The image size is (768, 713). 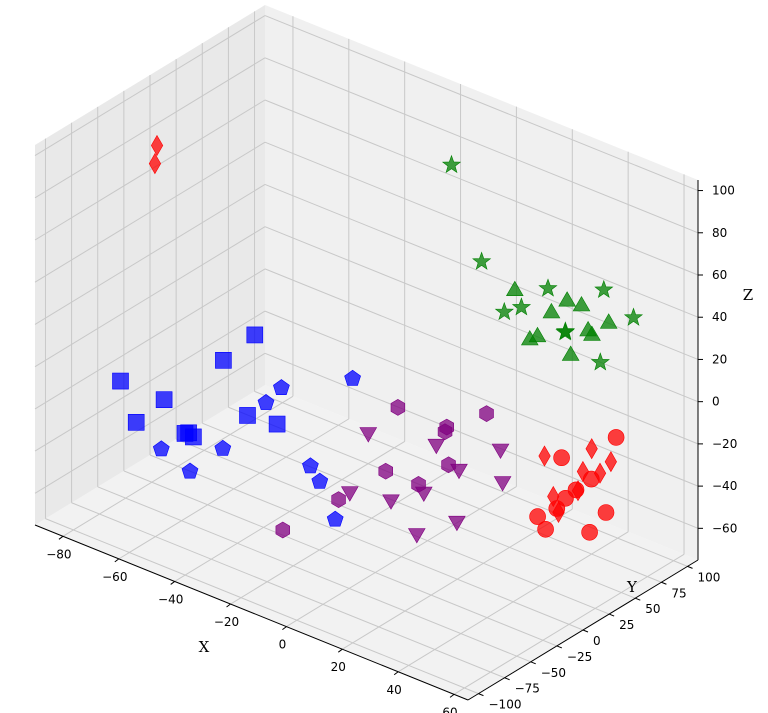 I want to click on z-tick-label: 40, so click(x=719, y=317).